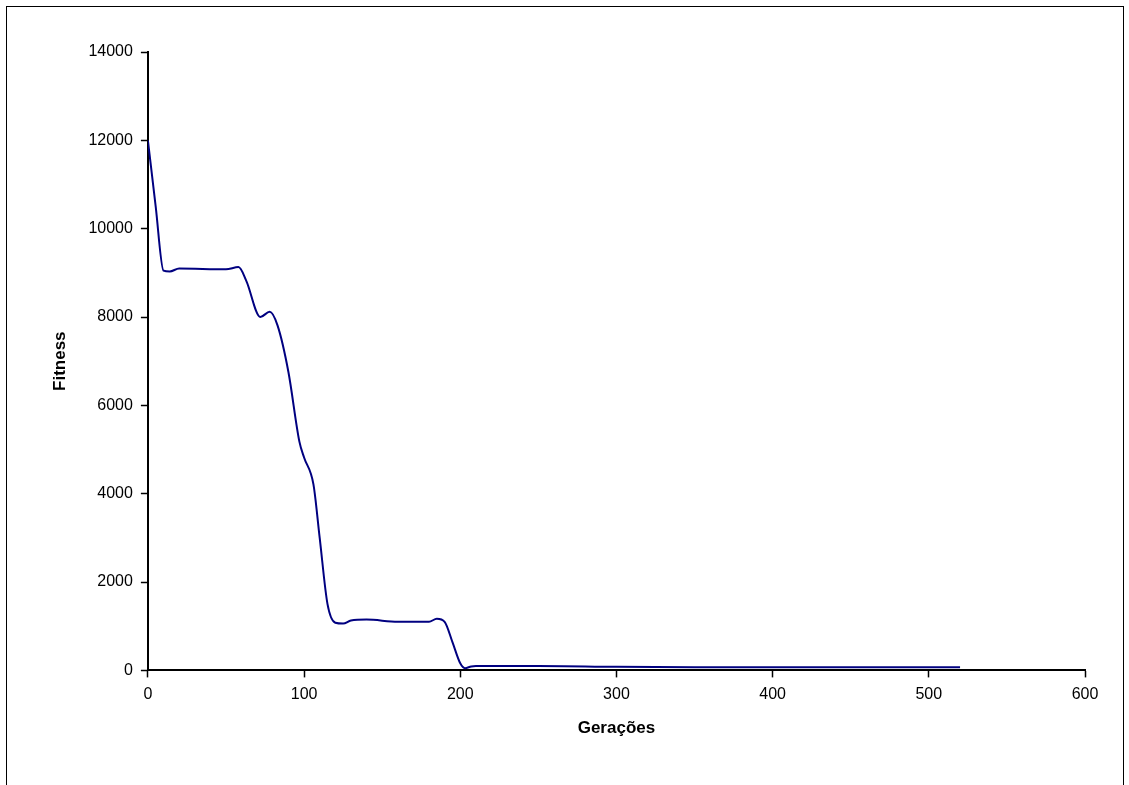 Image resolution: width=1129 pixels, height=785 pixels. Describe the element at coordinates (773, 694) in the screenshot. I see `x-tick-label: 400` at that location.